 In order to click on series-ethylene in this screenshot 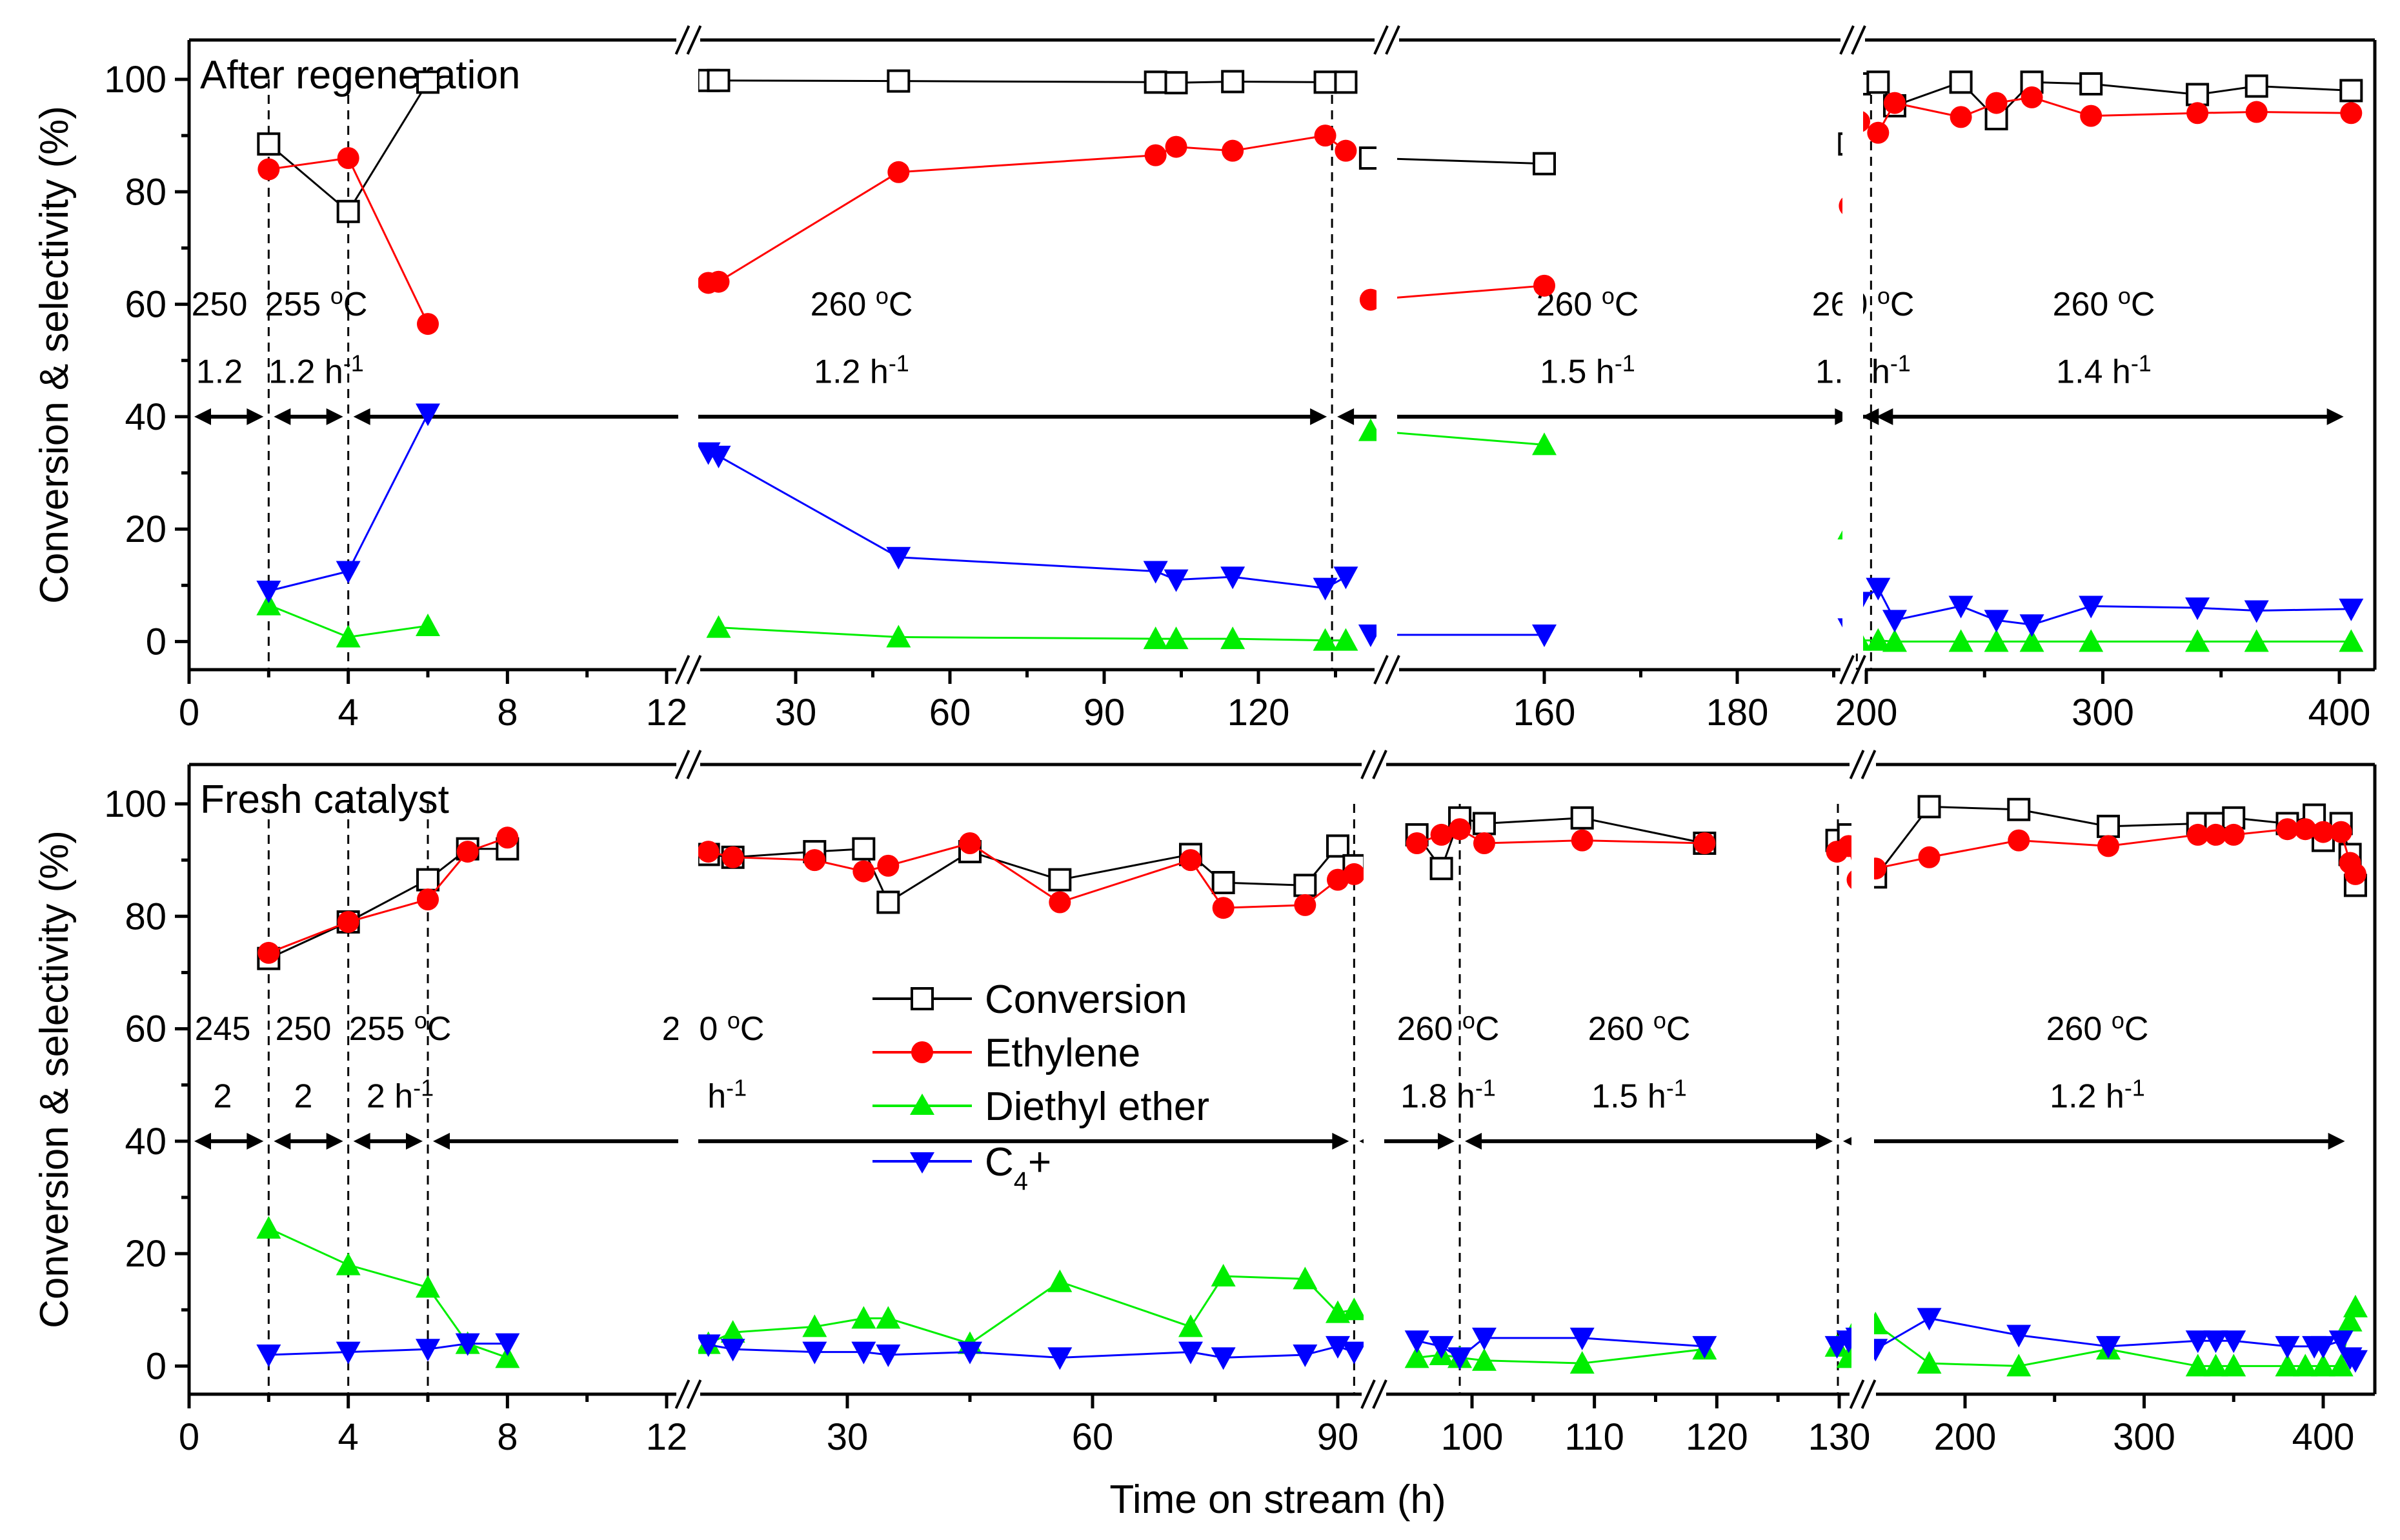, I will do `click(1311, 891)`.